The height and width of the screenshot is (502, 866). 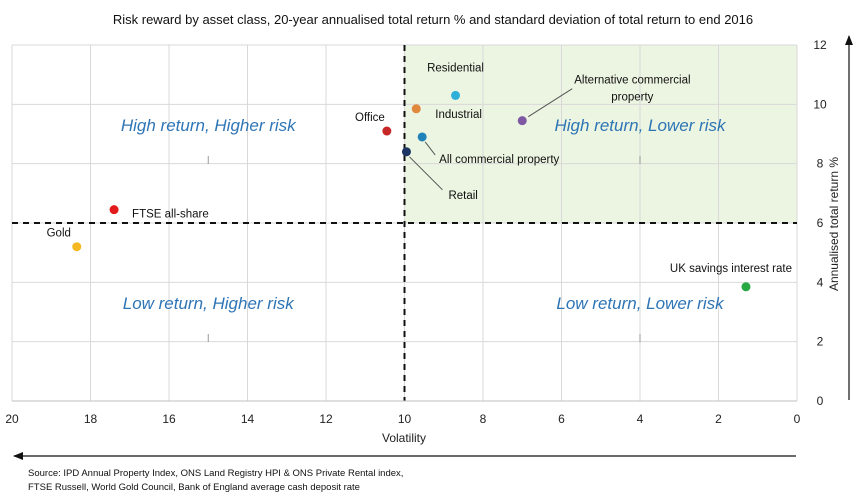 What do you see at coordinates (820, 104) in the screenshot?
I see `y-tick-label: 10` at bounding box center [820, 104].